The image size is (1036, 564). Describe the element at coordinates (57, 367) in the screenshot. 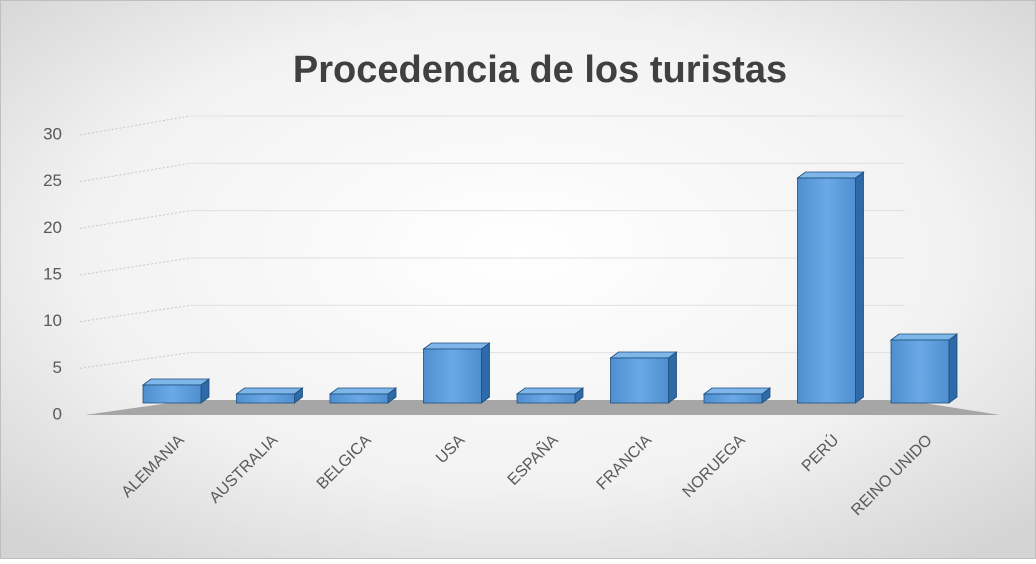

I see `y-tick-label: 5` at that location.